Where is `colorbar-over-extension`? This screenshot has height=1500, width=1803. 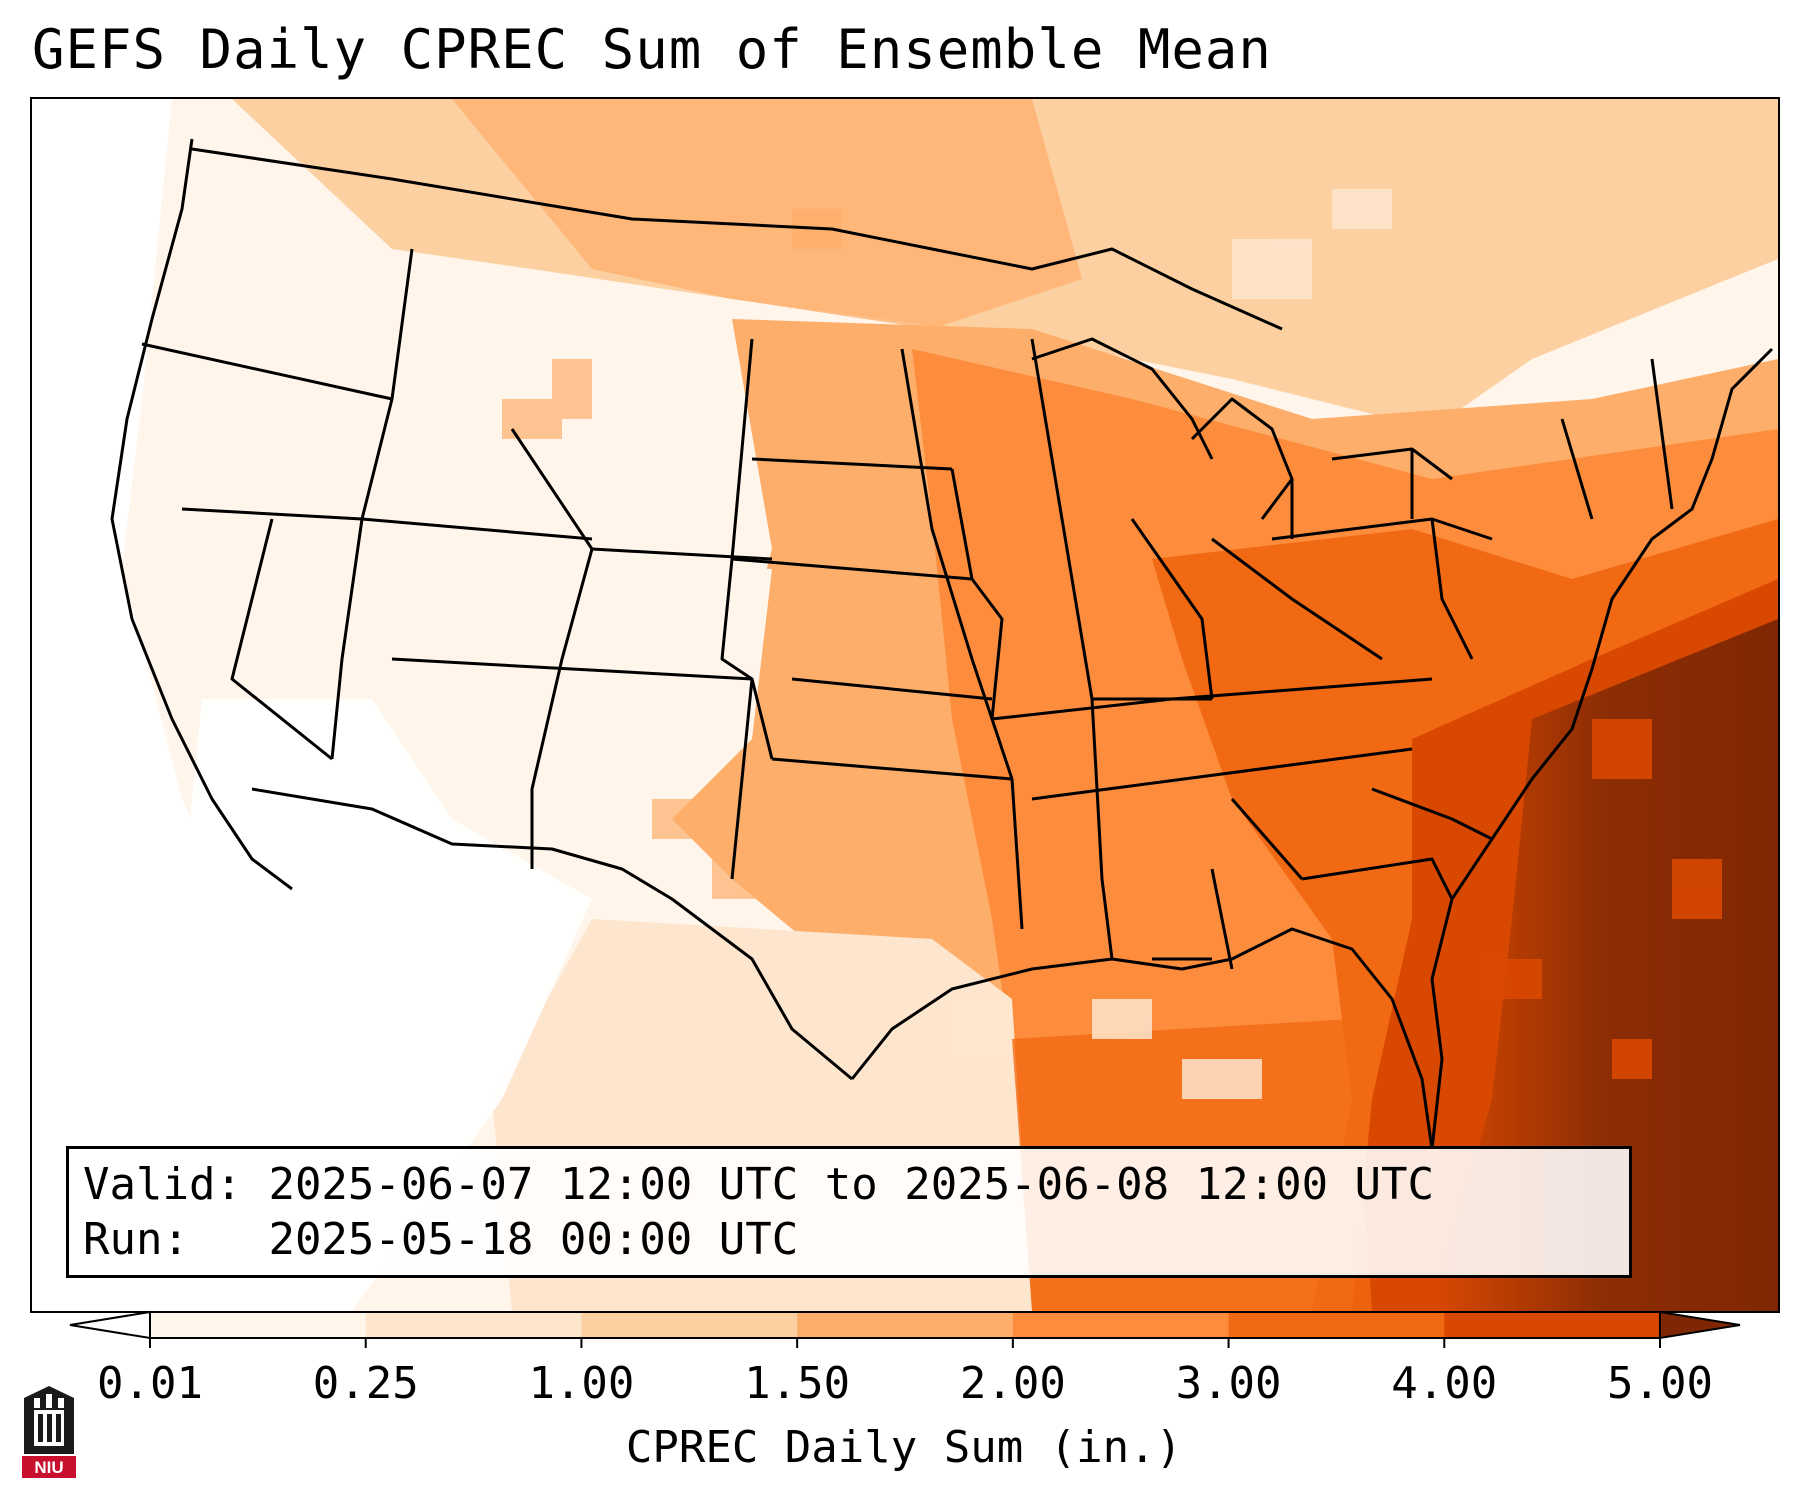 colorbar-over-extension is located at coordinates (1700, 1325).